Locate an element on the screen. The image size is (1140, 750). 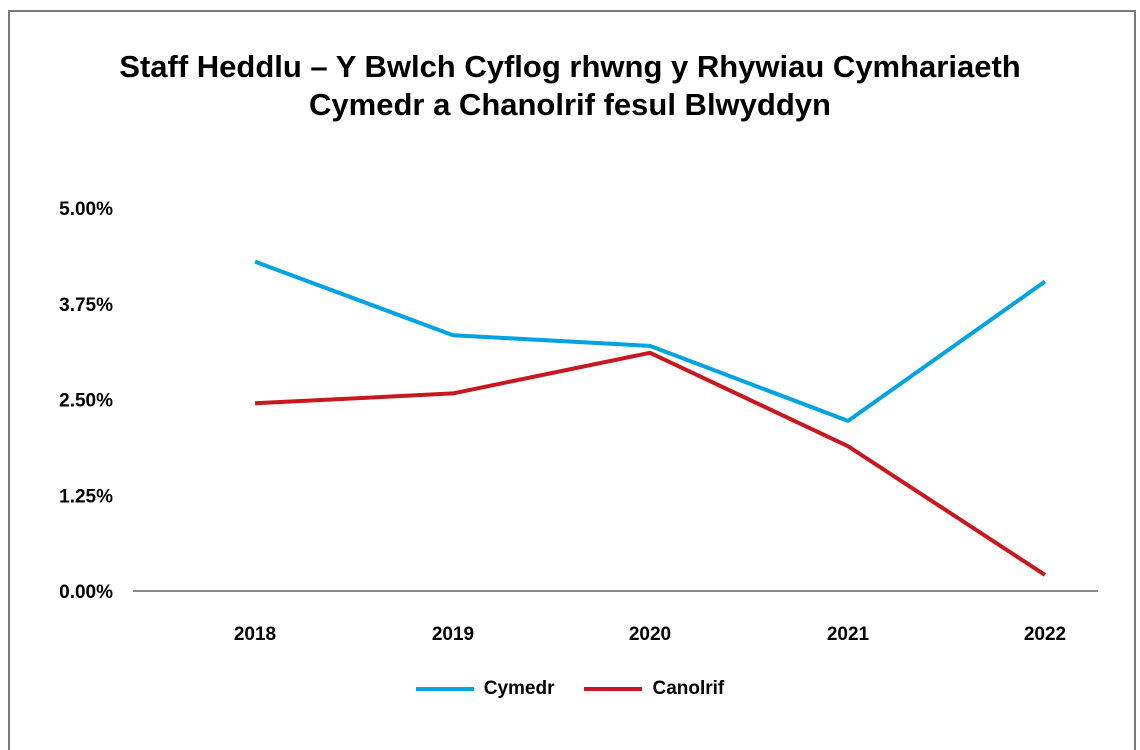
y-tick-label: 0.00% is located at coordinates (86, 592).